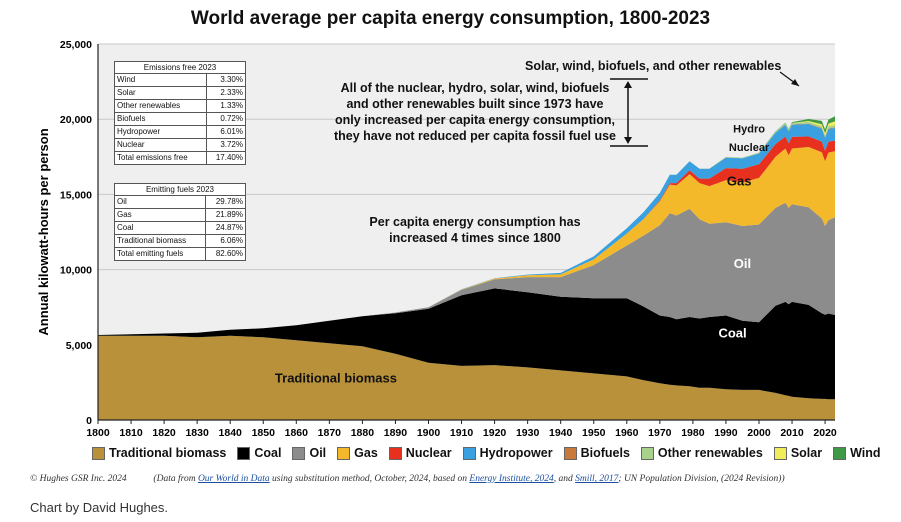  I want to click on source-prefix: (Data from, so click(175, 479).